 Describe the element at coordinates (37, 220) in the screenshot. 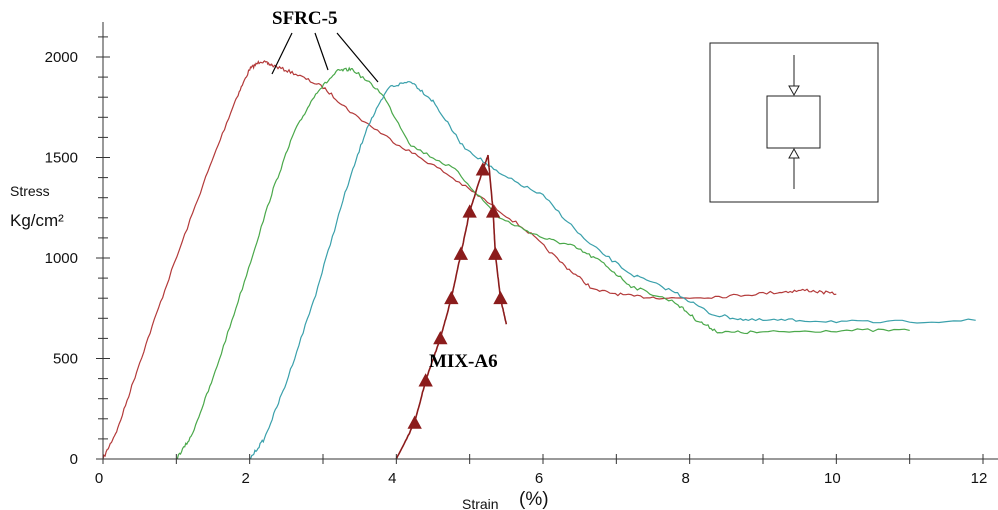

I see `y-axis-unit: Kg/cm²` at that location.